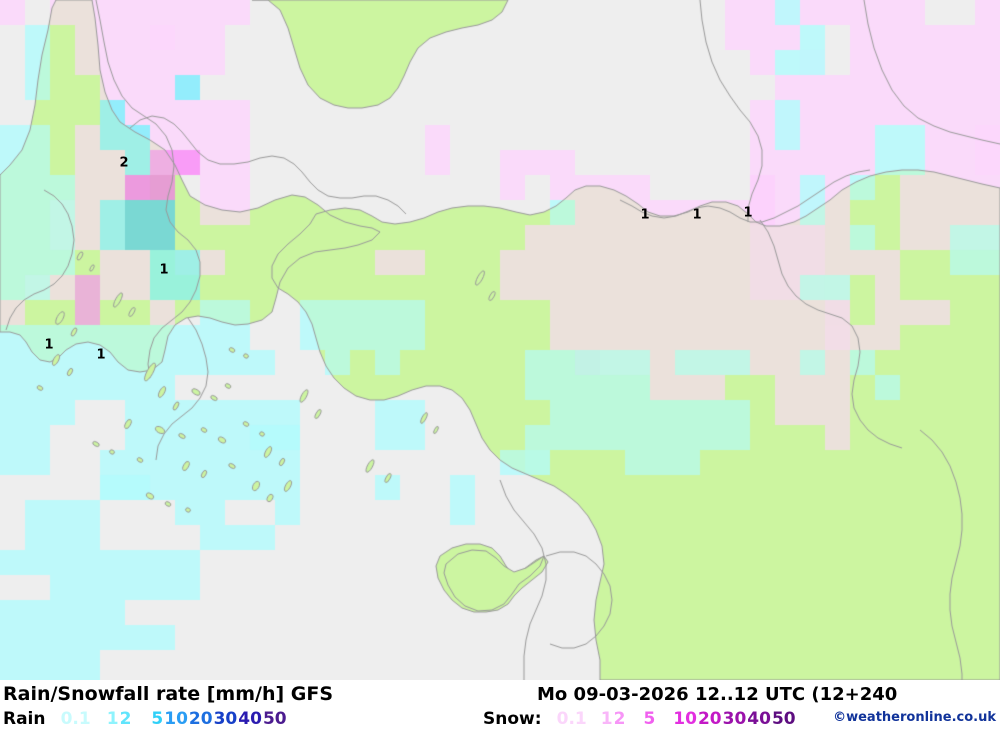 This screenshot has height=733, width=1000. I want to click on rain-scale-stop-40: 40, so click(250, 719).